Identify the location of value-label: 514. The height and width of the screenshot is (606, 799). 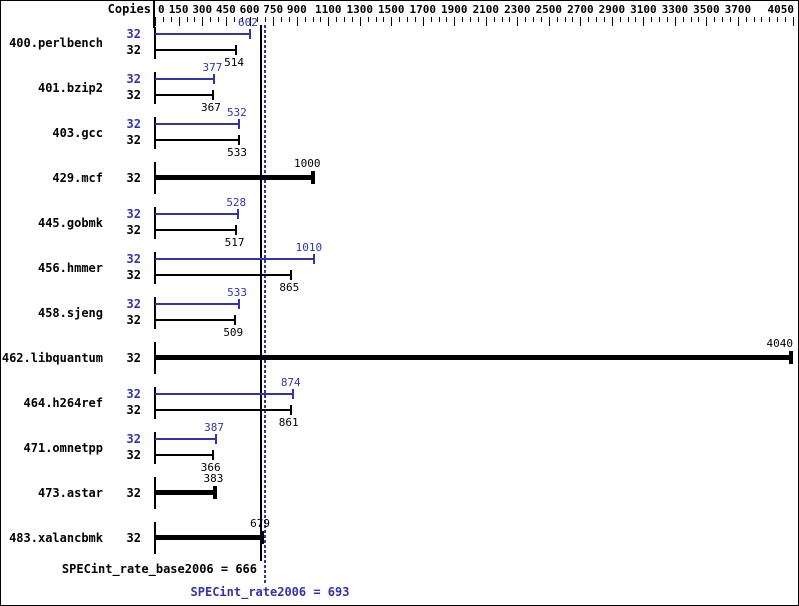
(234, 62).